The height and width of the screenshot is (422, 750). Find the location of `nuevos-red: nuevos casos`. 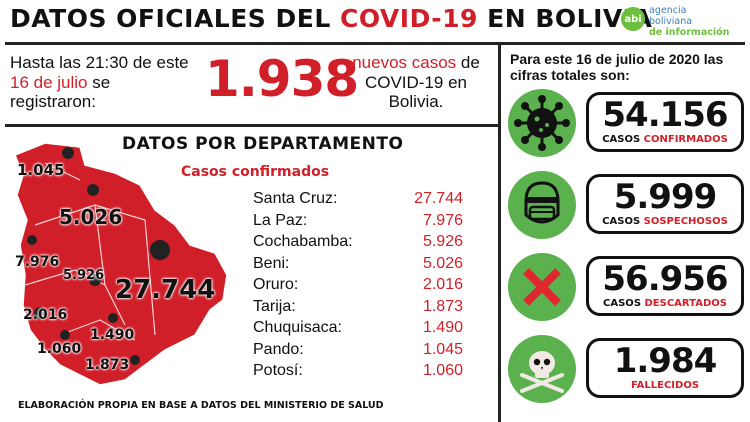

nuevos-red: nuevos casos is located at coordinates (404, 62).